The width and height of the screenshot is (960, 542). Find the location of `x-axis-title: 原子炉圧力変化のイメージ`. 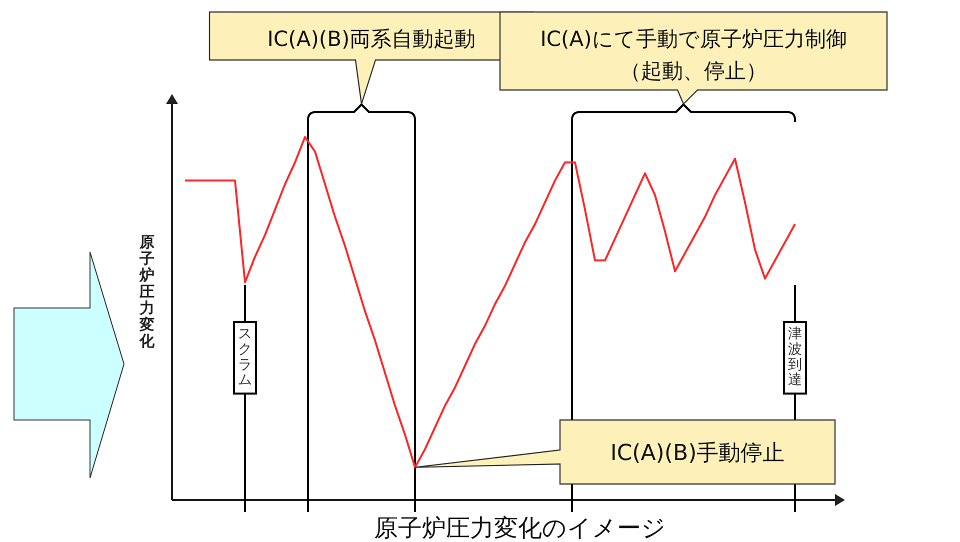

x-axis-title: 原子炉圧力変化のイメージ is located at coordinates (520, 528).